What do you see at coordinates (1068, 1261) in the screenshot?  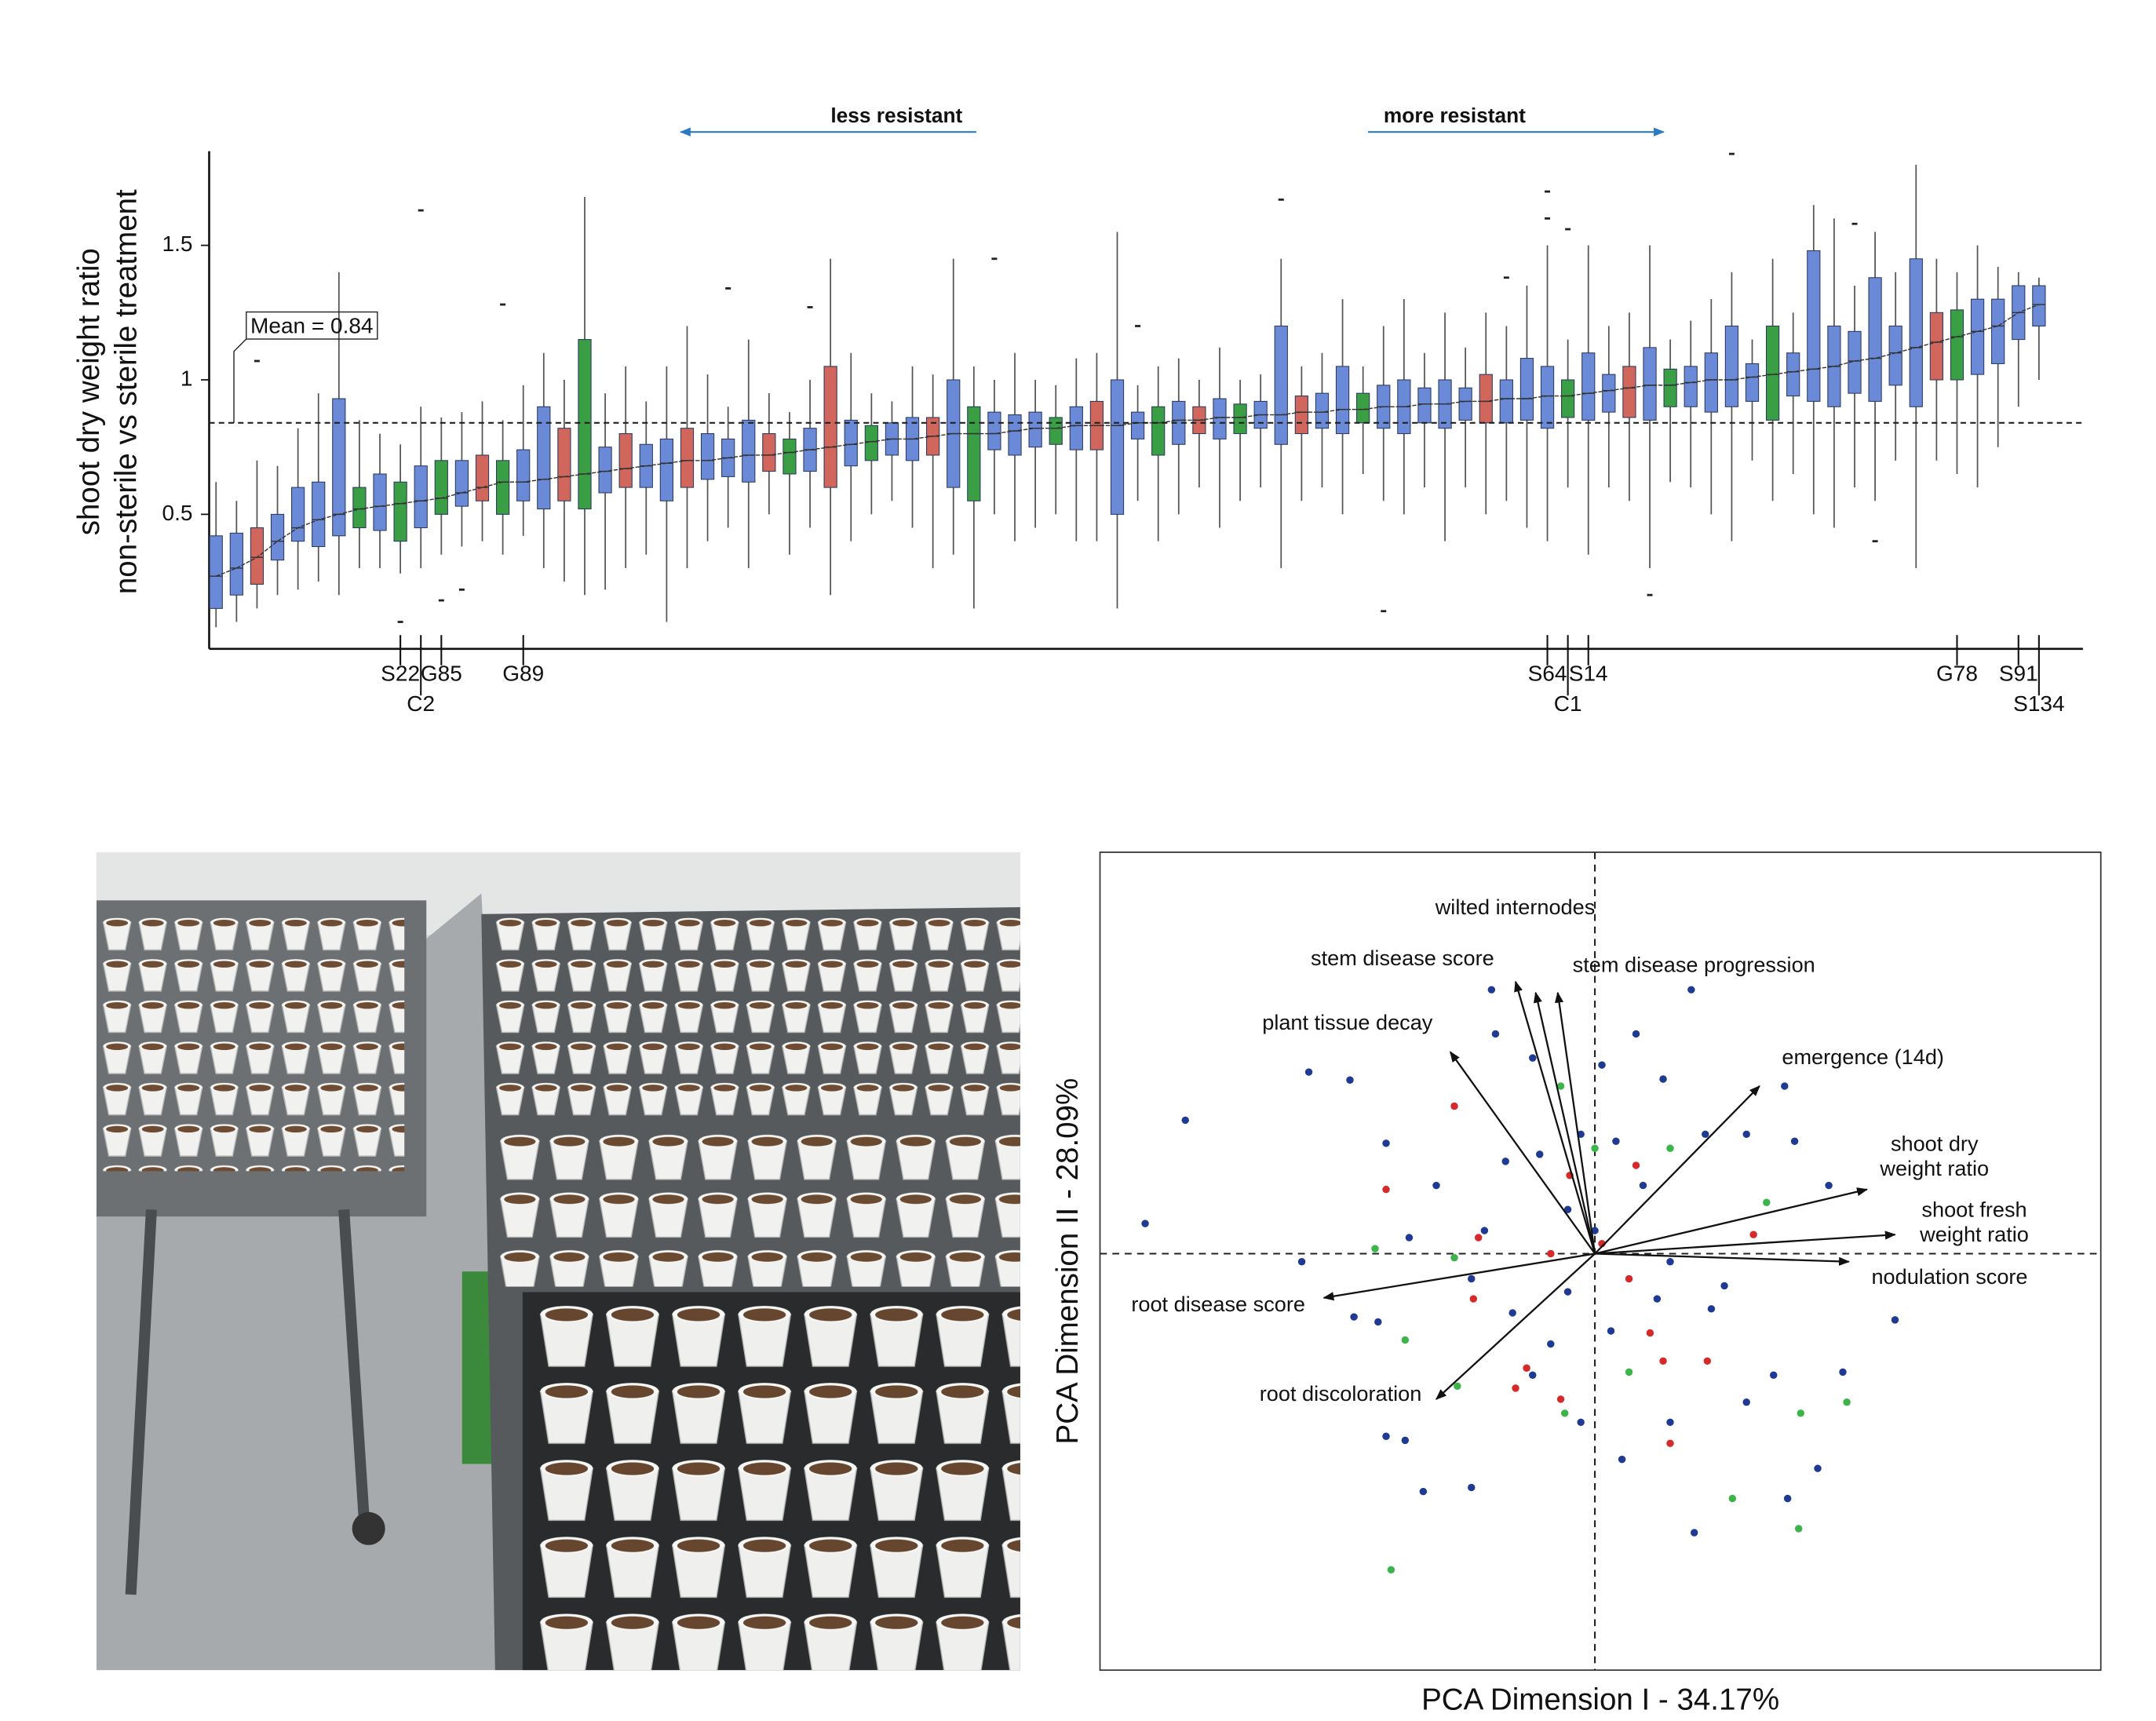 I see `y-axis-label: PCA Dimension II - 28.09%` at bounding box center [1068, 1261].